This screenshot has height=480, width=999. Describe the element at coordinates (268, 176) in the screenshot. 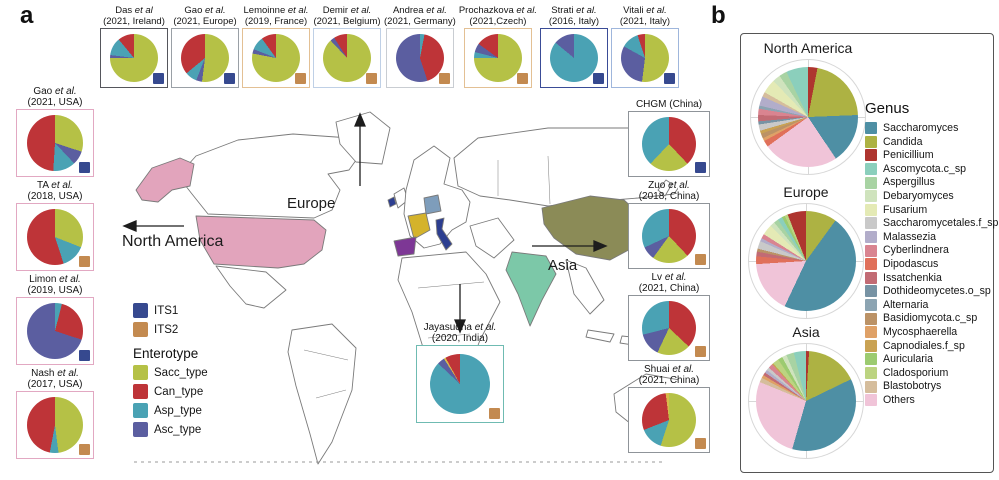

I see `country-canada` at that location.